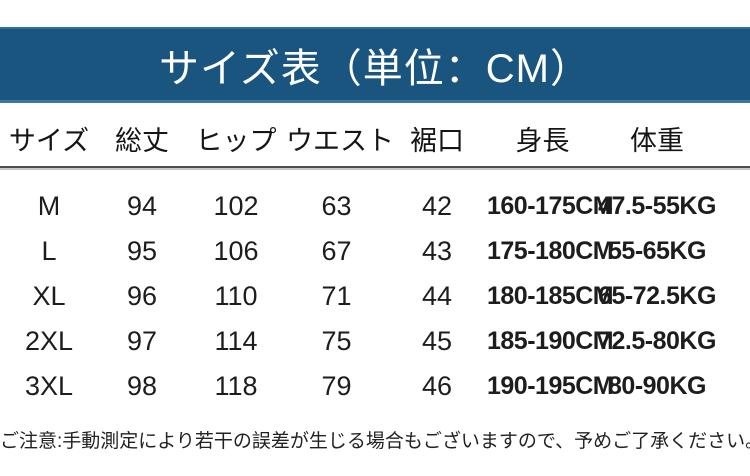 Image resolution: width=750 pixels, height=476 pixels. Describe the element at coordinates (542, 141) in the screenshot. I see `col-header-height: 身長` at that location.